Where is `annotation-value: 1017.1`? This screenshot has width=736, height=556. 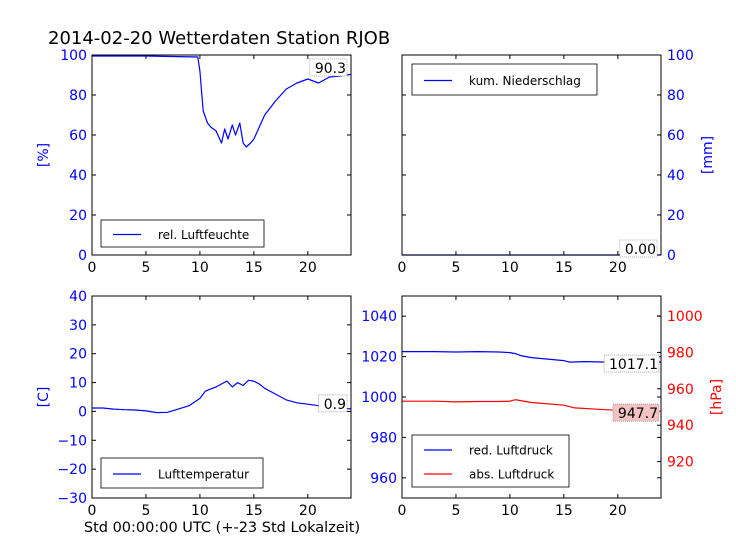 annotation-value: 1017.1 is located at coordinates (633, 365).